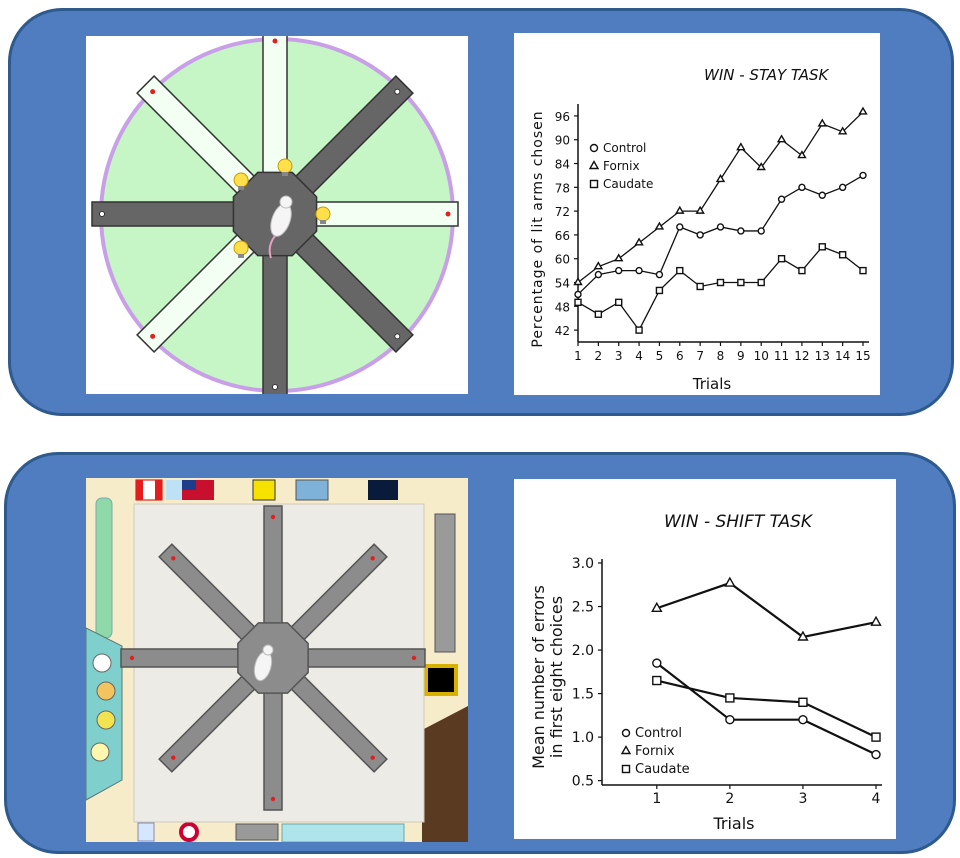 The image size is (960, 858). I want to click on y-tick-label: 1.5, so click(583, 695).